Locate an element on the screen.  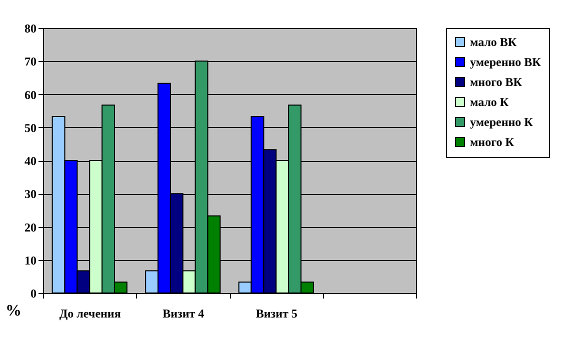
y-tick-label: 10 is located at coordinates (30, 260).